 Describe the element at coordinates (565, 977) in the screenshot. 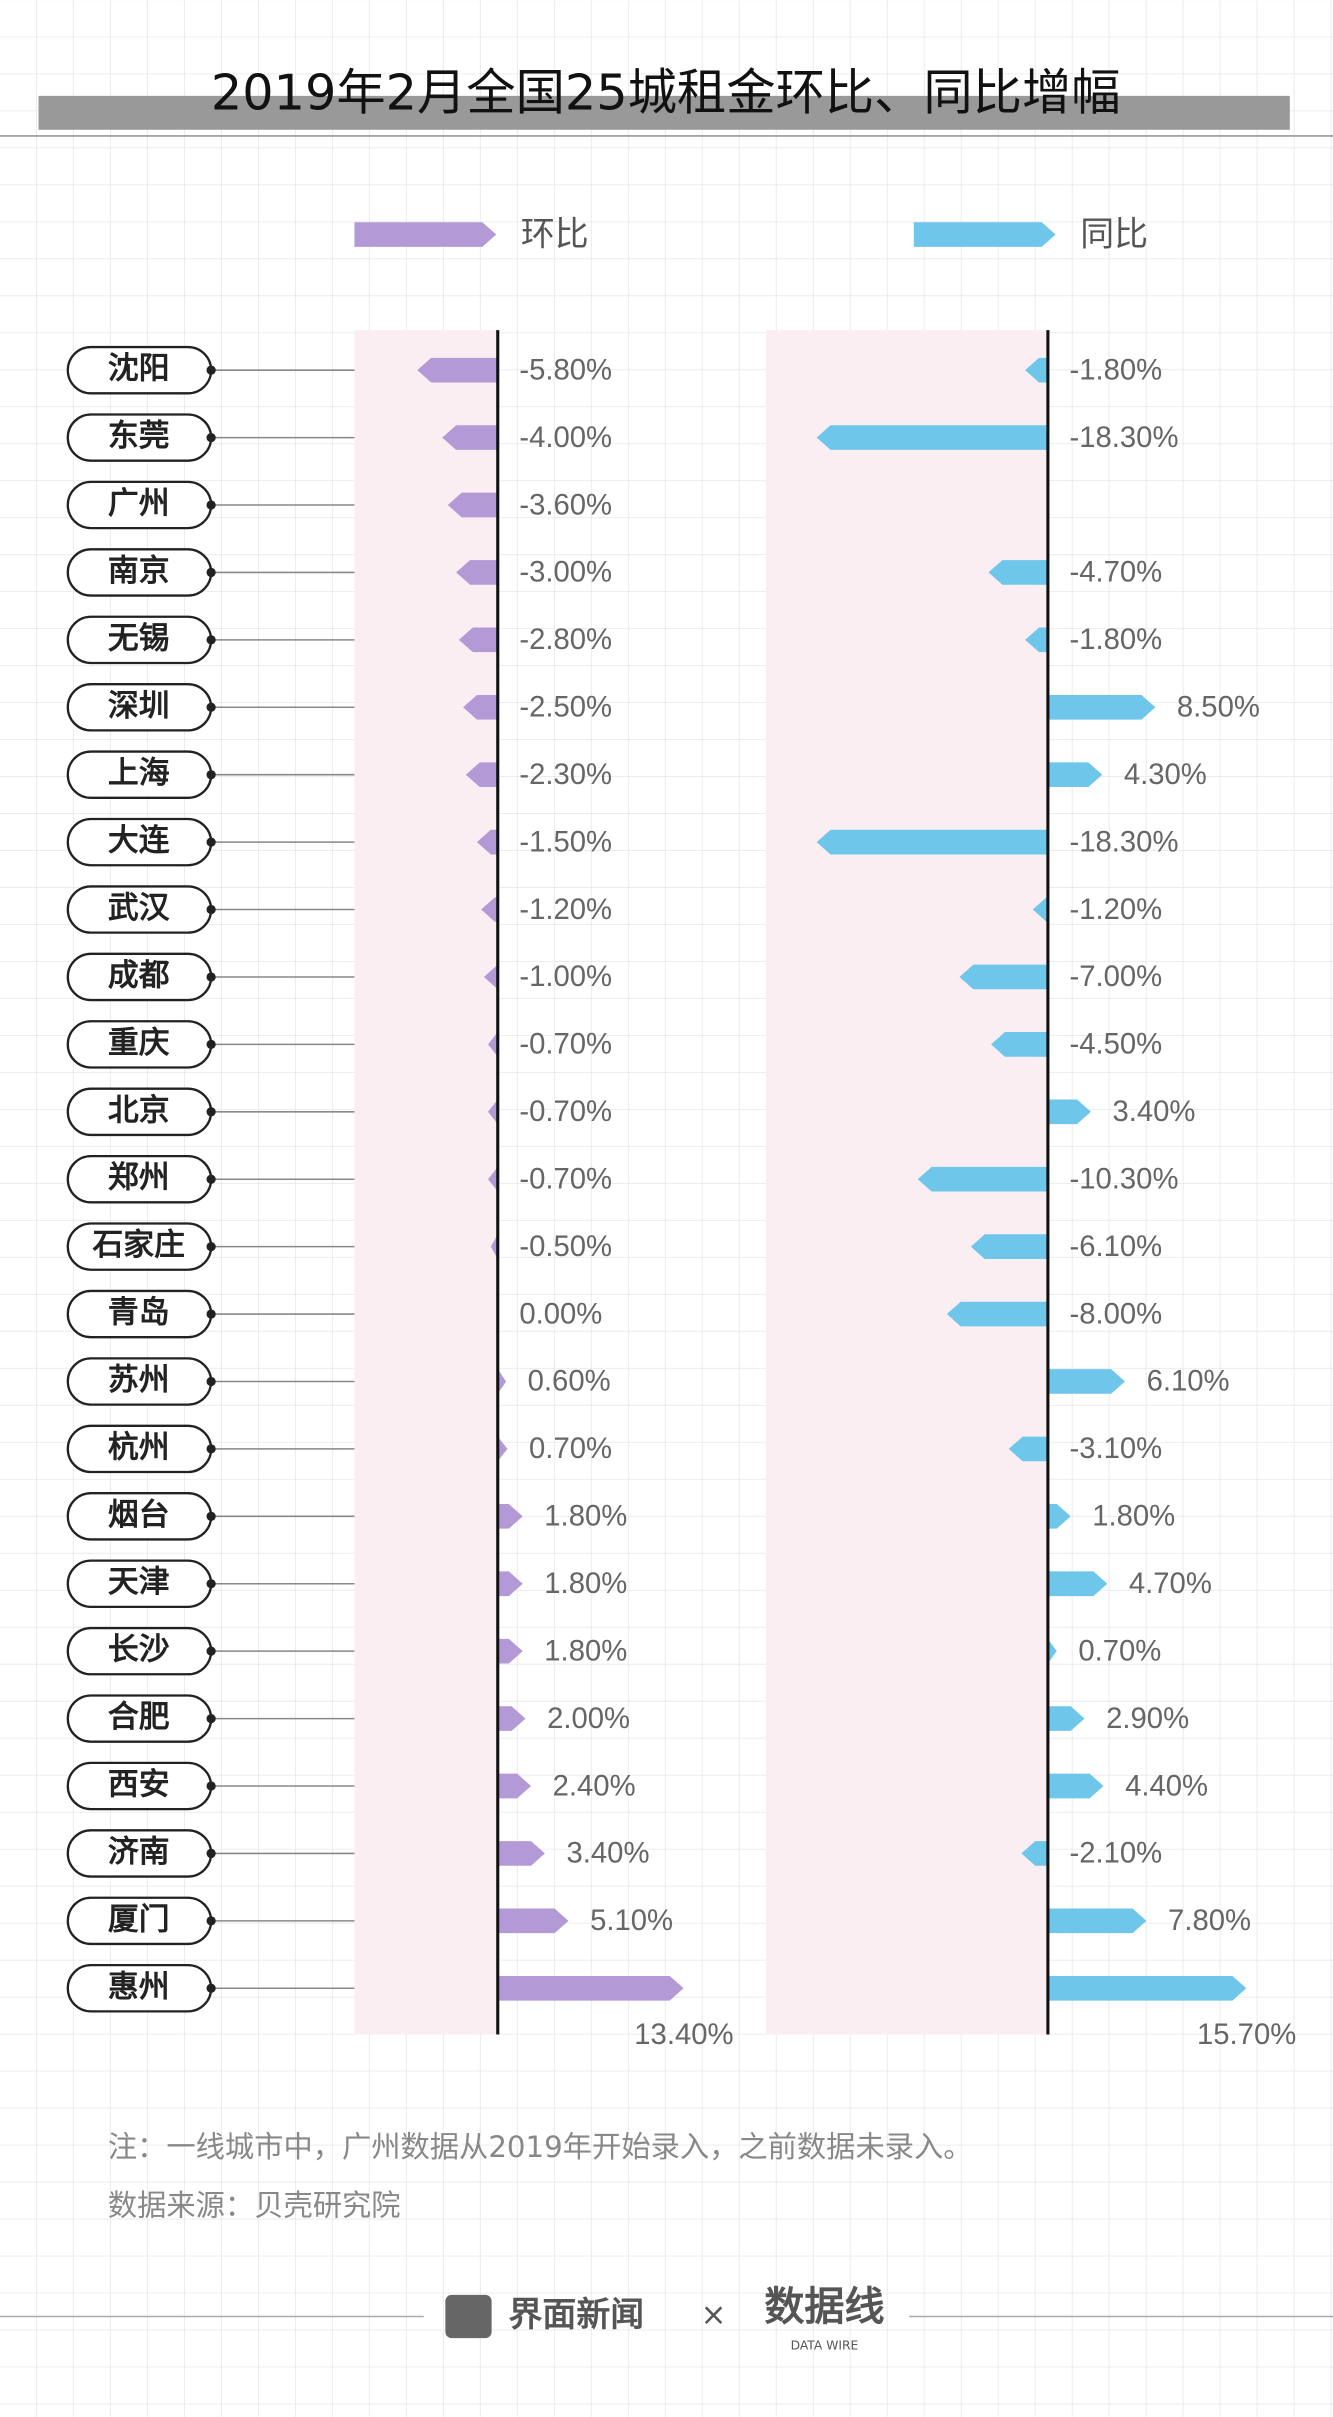

I see `value-label: -1.00%` at that location.